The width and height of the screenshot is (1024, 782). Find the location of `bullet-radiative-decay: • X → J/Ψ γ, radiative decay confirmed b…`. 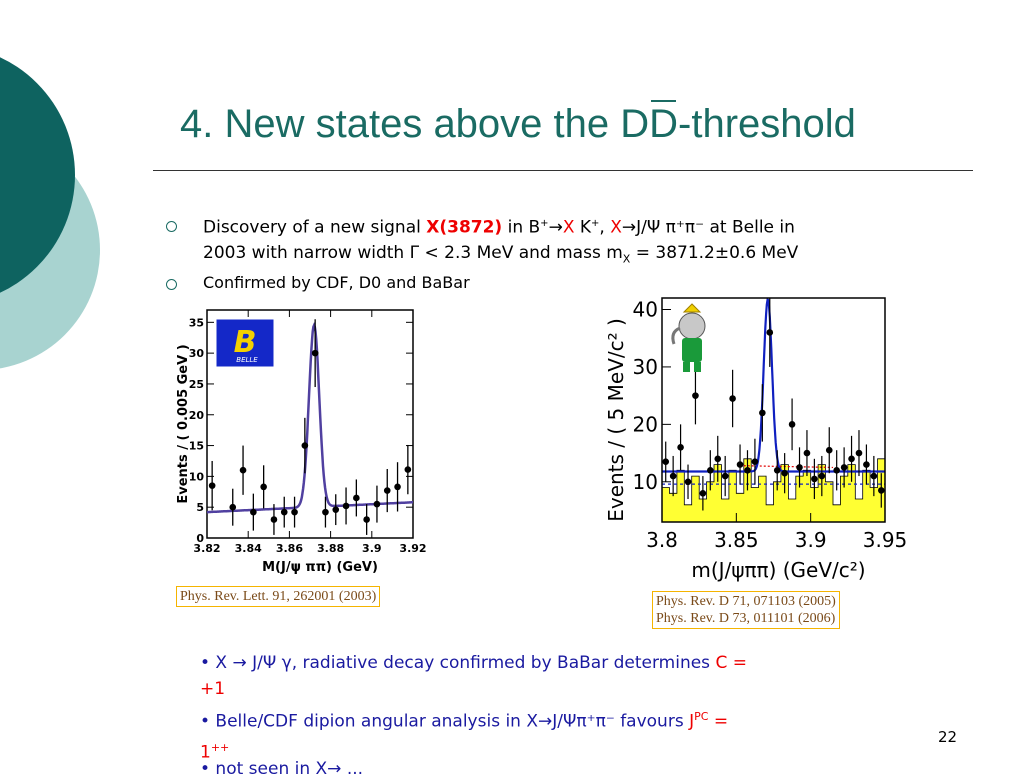

bullet-radiative-decay: • X → J/Ψ γ, radiative decay confirmed b… is located at coordinates (473, 676).